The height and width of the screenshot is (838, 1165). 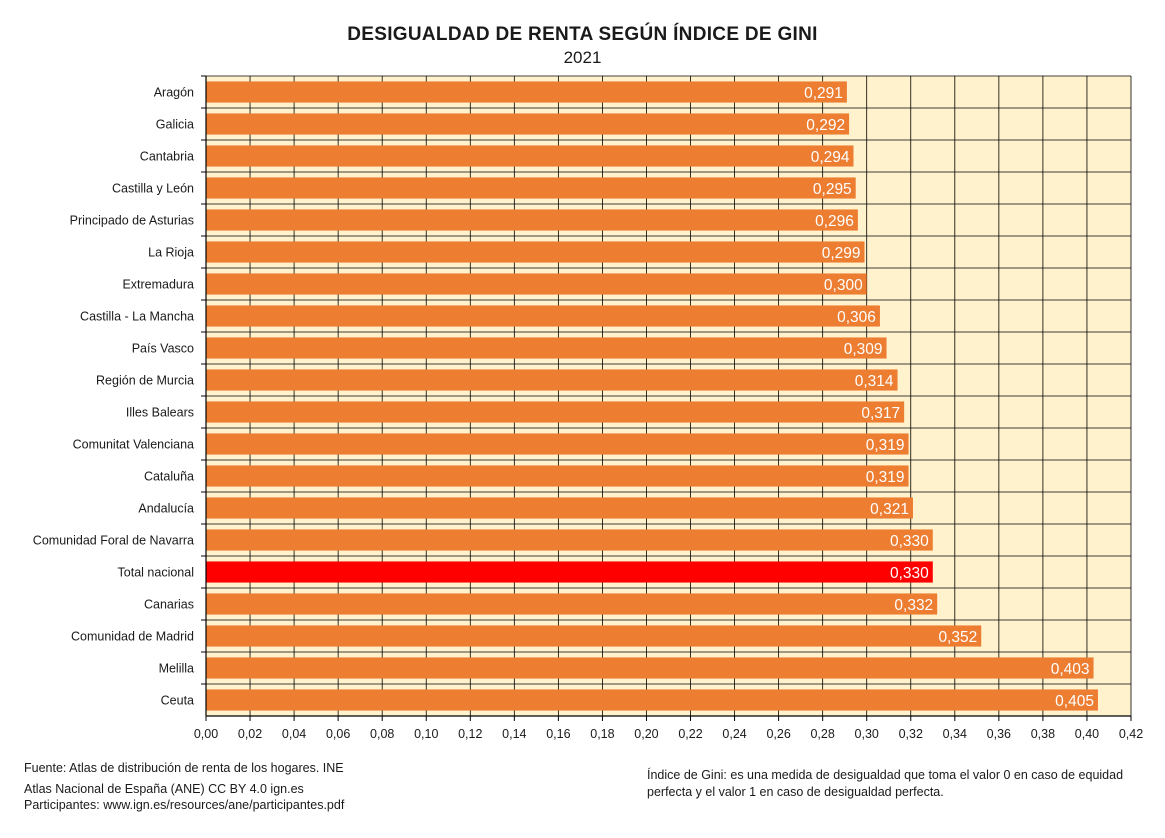 I want to click on value-label: 0,314, so click(x=874, y=381).